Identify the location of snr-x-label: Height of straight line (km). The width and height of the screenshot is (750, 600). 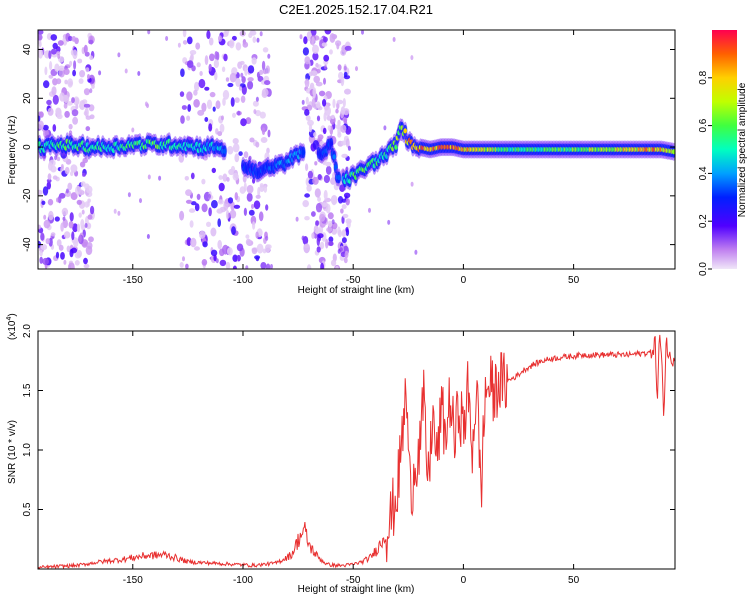
(356, 589).